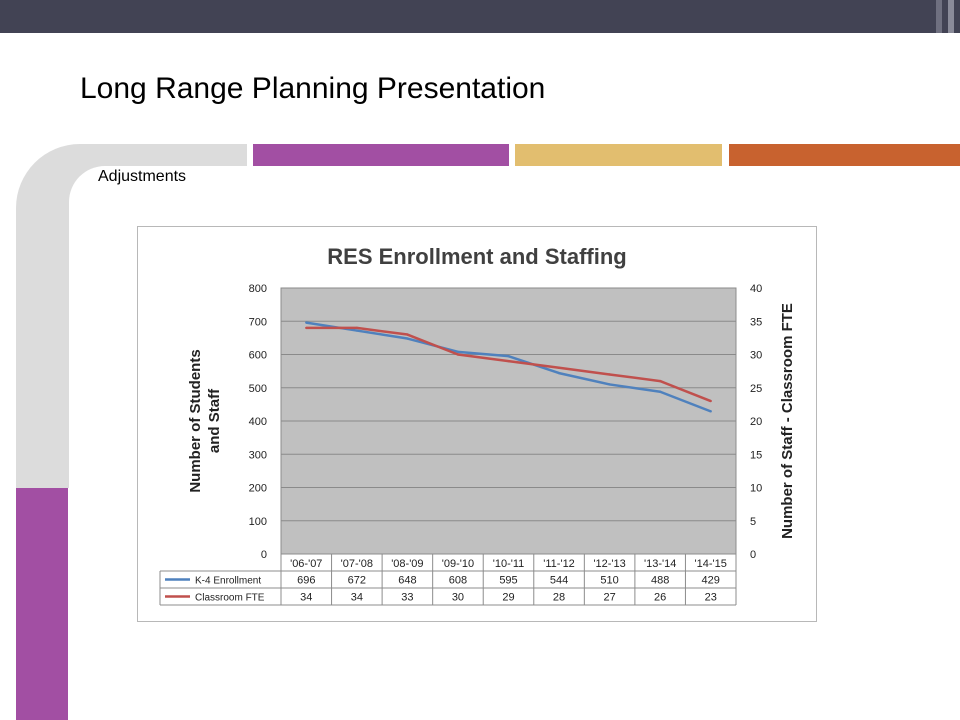 The width and height of the screenshot is (960, 720). What do you see at coordinates (230, 598) in the screenshot?
I see `legend-entry: Classroom FTE` at bounding box center [230, 598].